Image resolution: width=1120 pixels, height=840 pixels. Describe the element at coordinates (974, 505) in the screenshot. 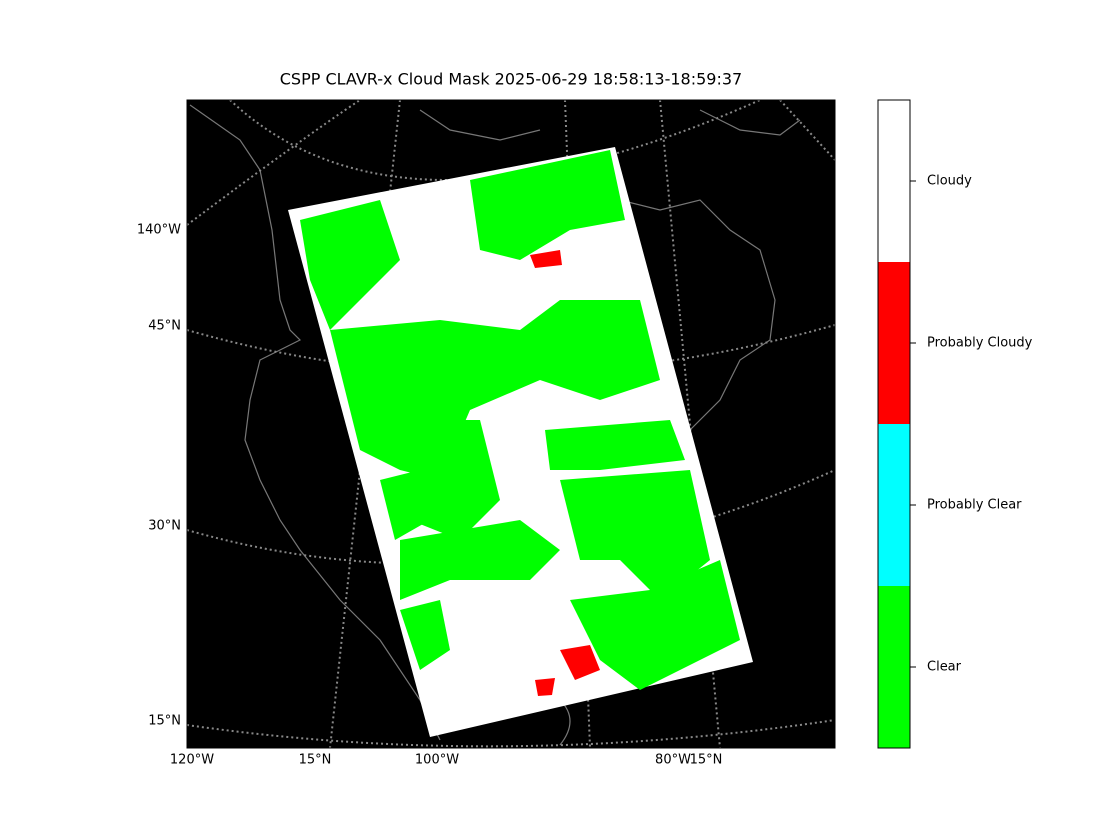

I see `colorbar-label: Probably Clear` at that location.